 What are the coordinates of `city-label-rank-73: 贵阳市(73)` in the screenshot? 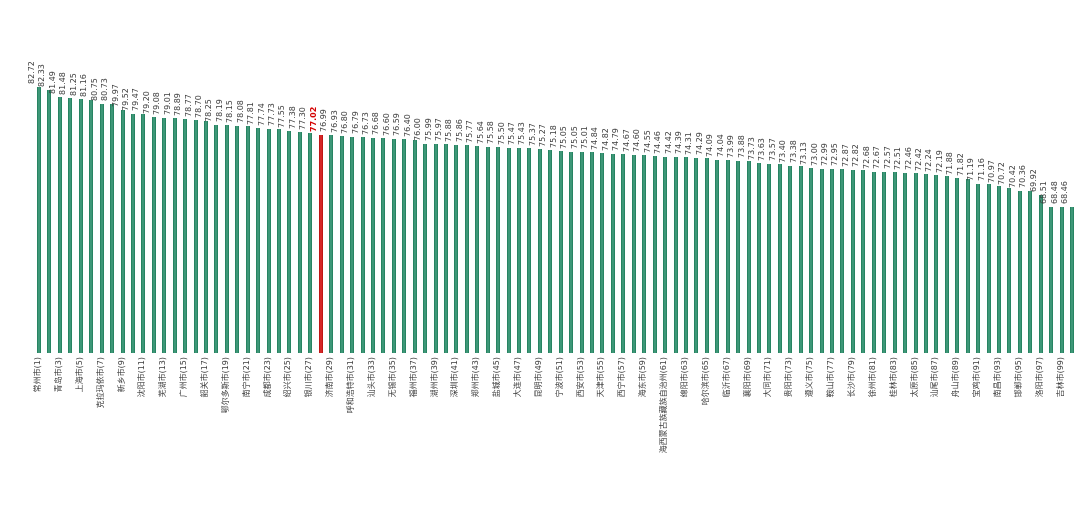 It's located at (789, 377).